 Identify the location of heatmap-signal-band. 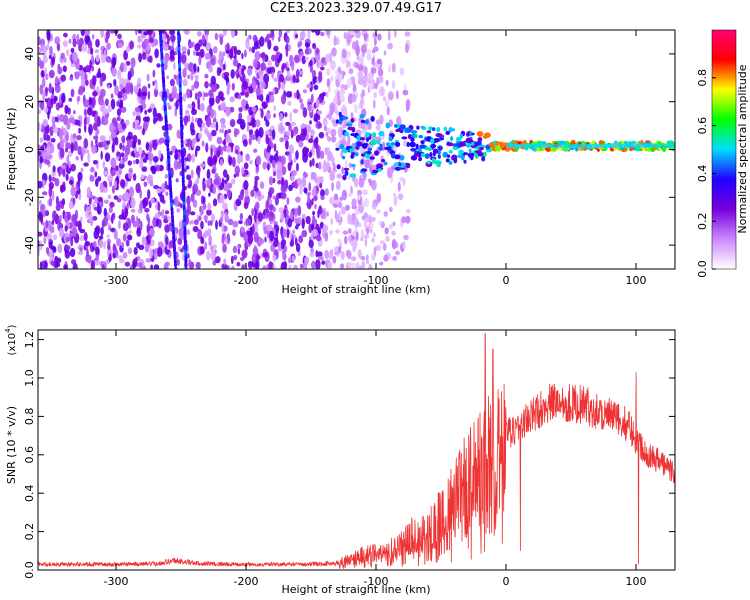
(590, 145).